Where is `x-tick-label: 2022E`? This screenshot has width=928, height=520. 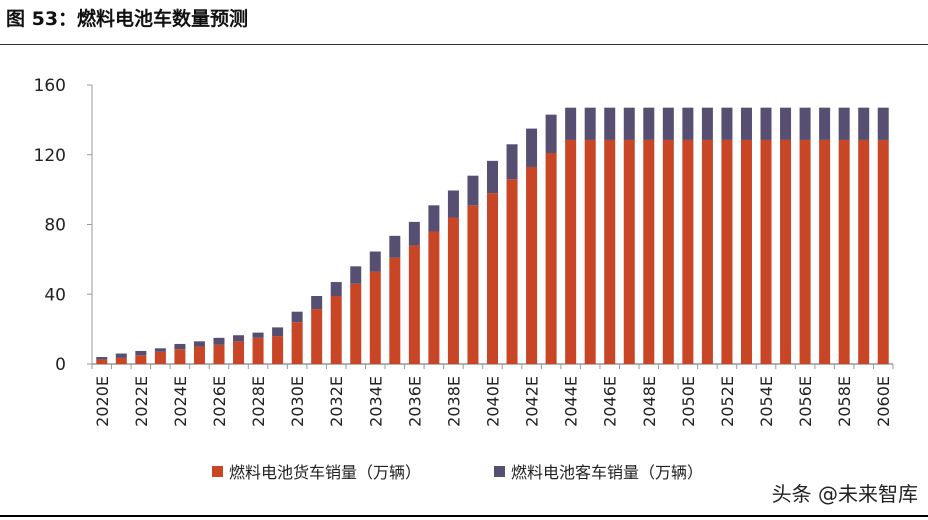 x-tick-label: 2022E is located at coordinates (141, 401).